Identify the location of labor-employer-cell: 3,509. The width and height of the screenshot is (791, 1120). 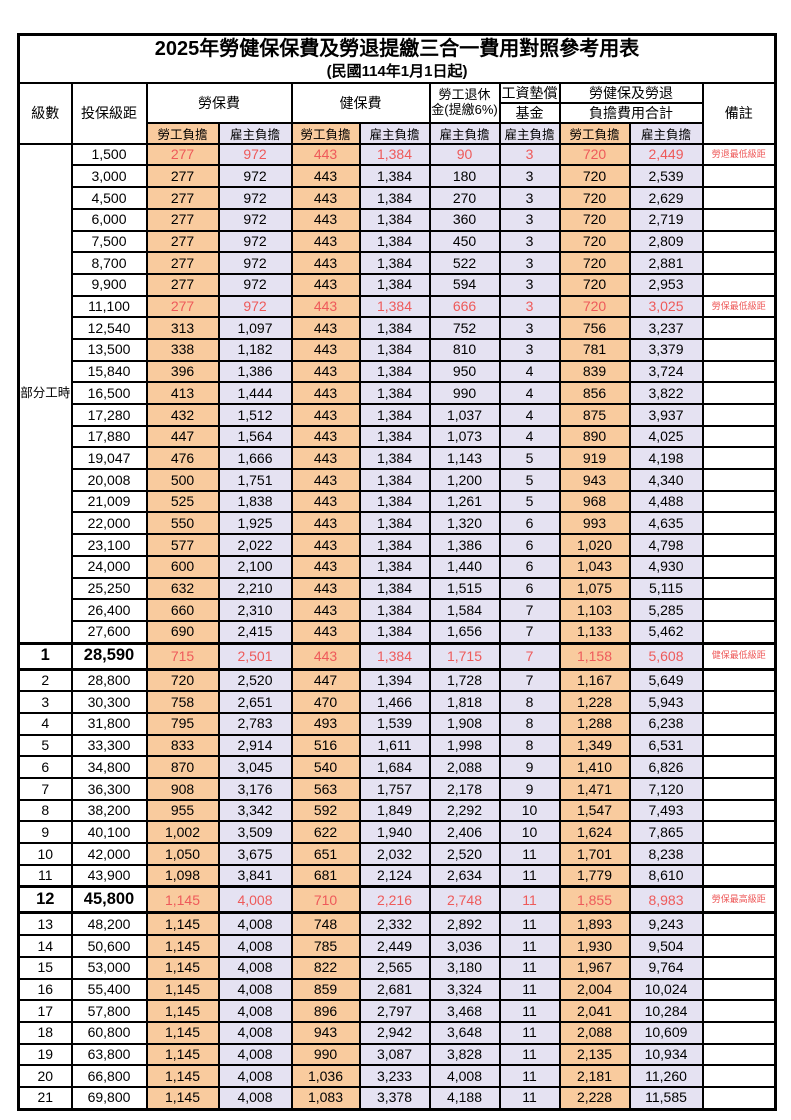
(255, 832).